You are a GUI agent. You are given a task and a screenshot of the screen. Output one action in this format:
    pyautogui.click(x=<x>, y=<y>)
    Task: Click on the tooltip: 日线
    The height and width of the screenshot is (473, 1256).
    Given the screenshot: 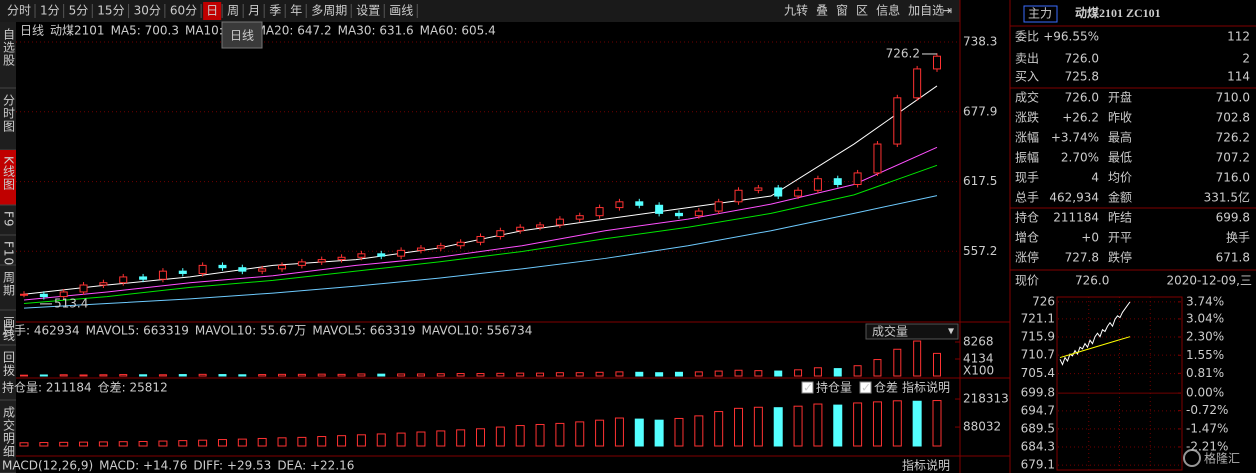 What is the action you would take?
    pyautogui.click(x=242, y=36)
    